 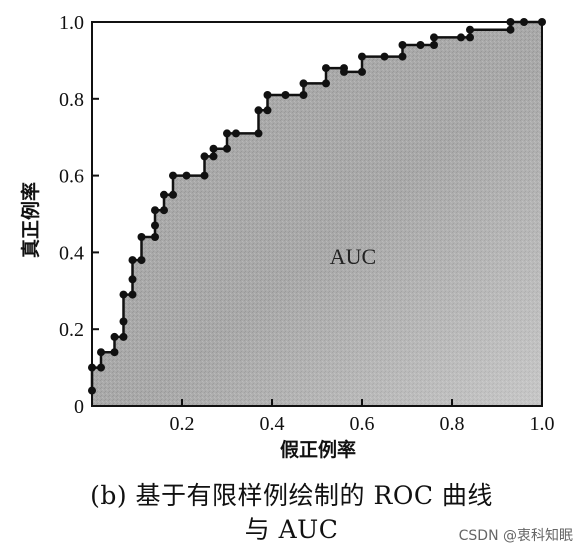 I want to click on x-tick-label: 0.2, so click(x=182, y=424).